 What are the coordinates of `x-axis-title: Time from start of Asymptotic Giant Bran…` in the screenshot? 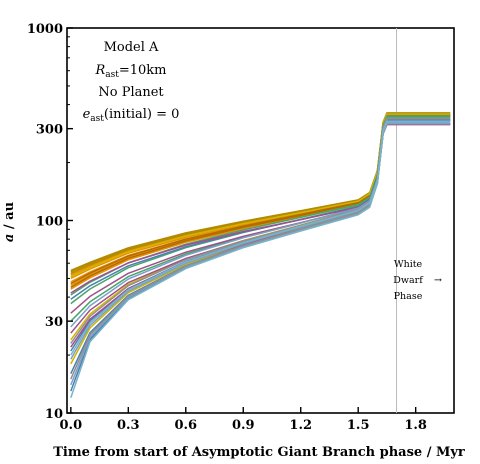 It's located at (259, 452).